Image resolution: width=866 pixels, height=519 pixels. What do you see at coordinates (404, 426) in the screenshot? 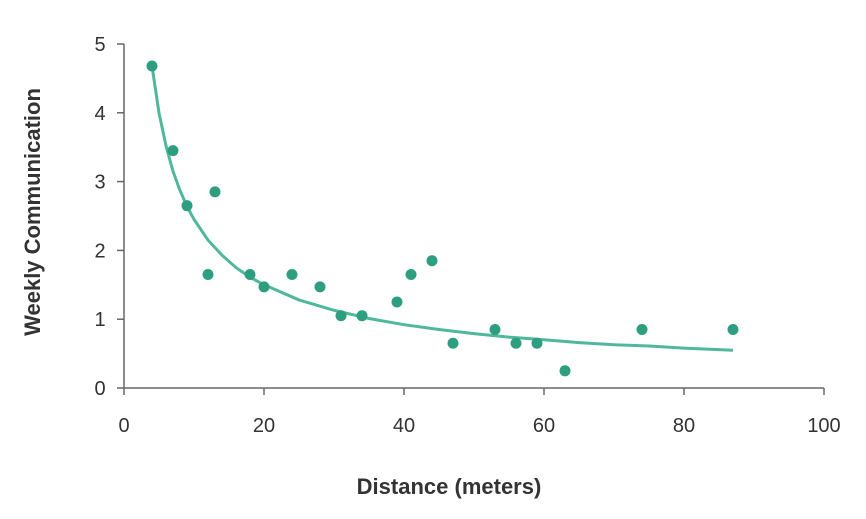
I see `x-tick-label: 40` at bounding box center [404, 426].